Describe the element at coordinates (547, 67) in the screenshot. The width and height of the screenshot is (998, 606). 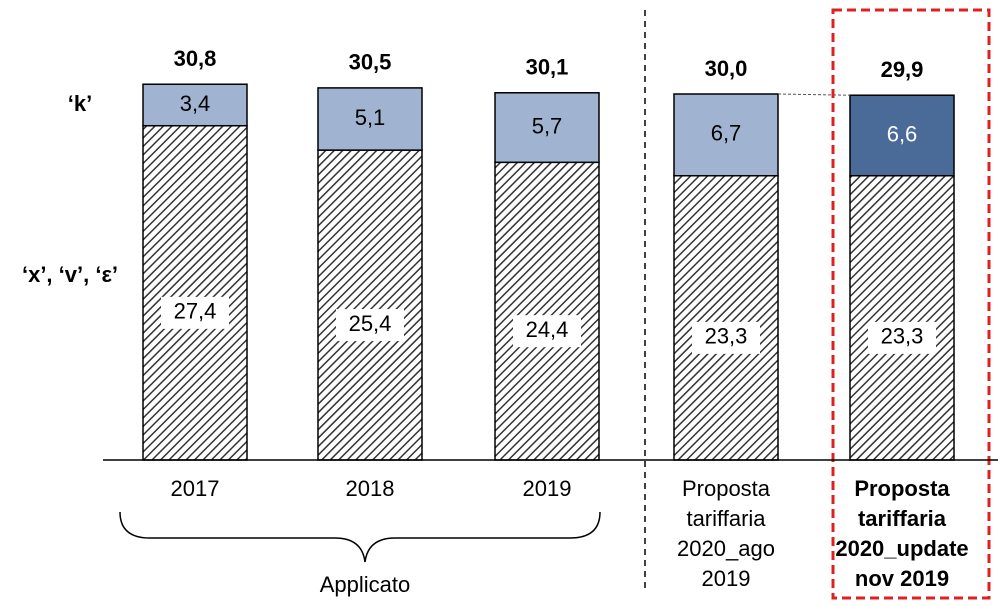
I see `total-label: 30,1` at that location.